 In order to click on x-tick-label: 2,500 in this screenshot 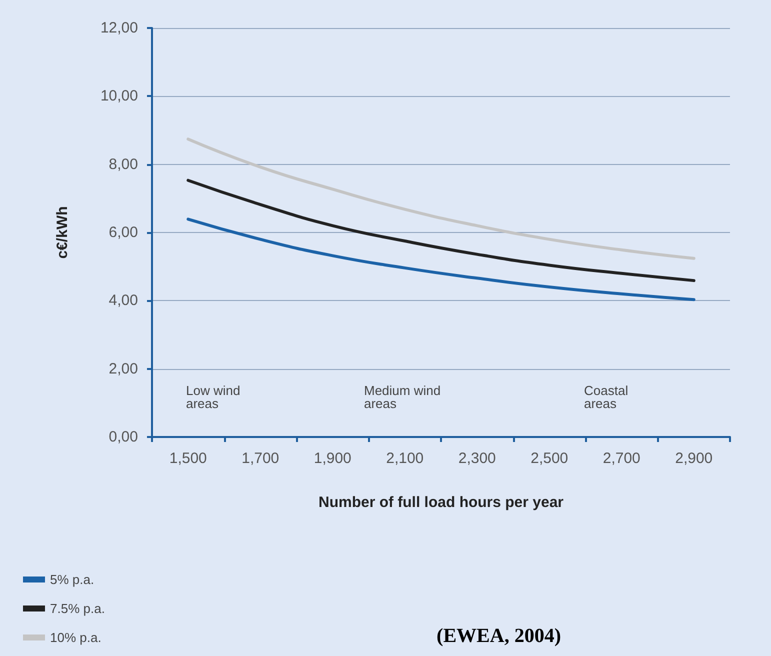, I will do `click(549, 458)`.